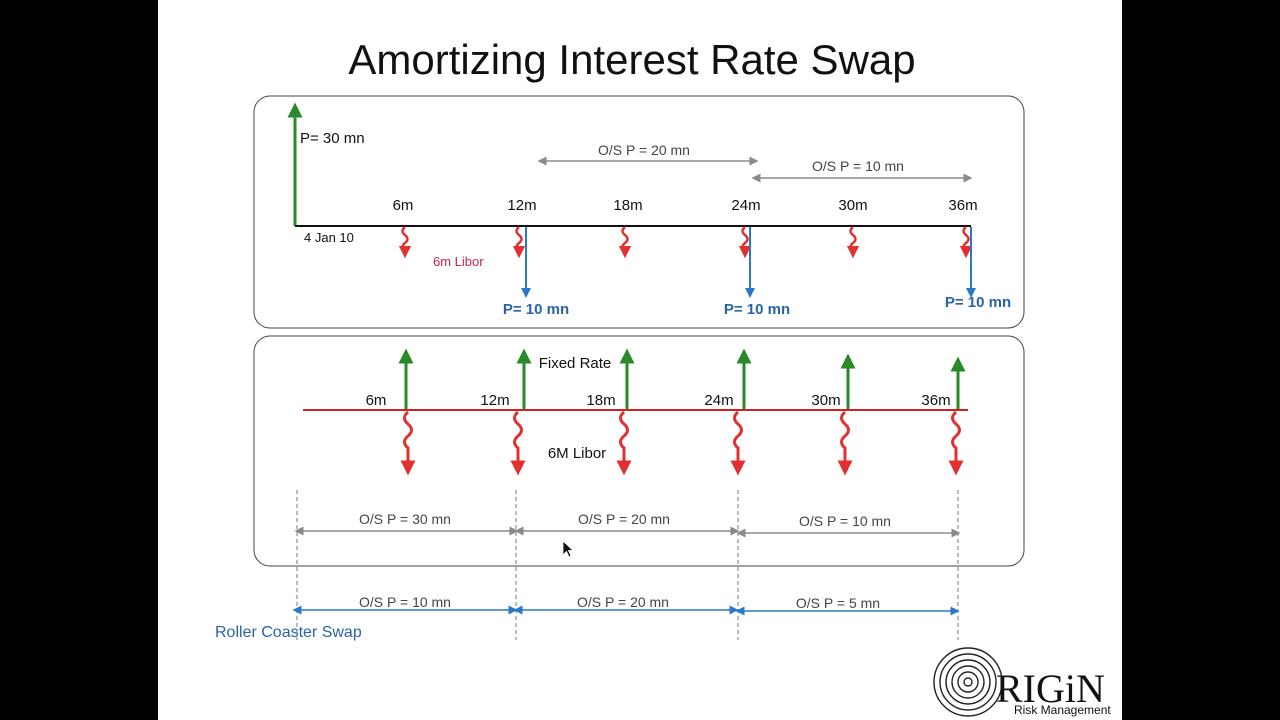 The width and height of the screenshot is (1280, 720). Describe the element at coordinates (838, 603) in the screenshot. I see `outstanding-label: O/S P = 5 mn` at that location.